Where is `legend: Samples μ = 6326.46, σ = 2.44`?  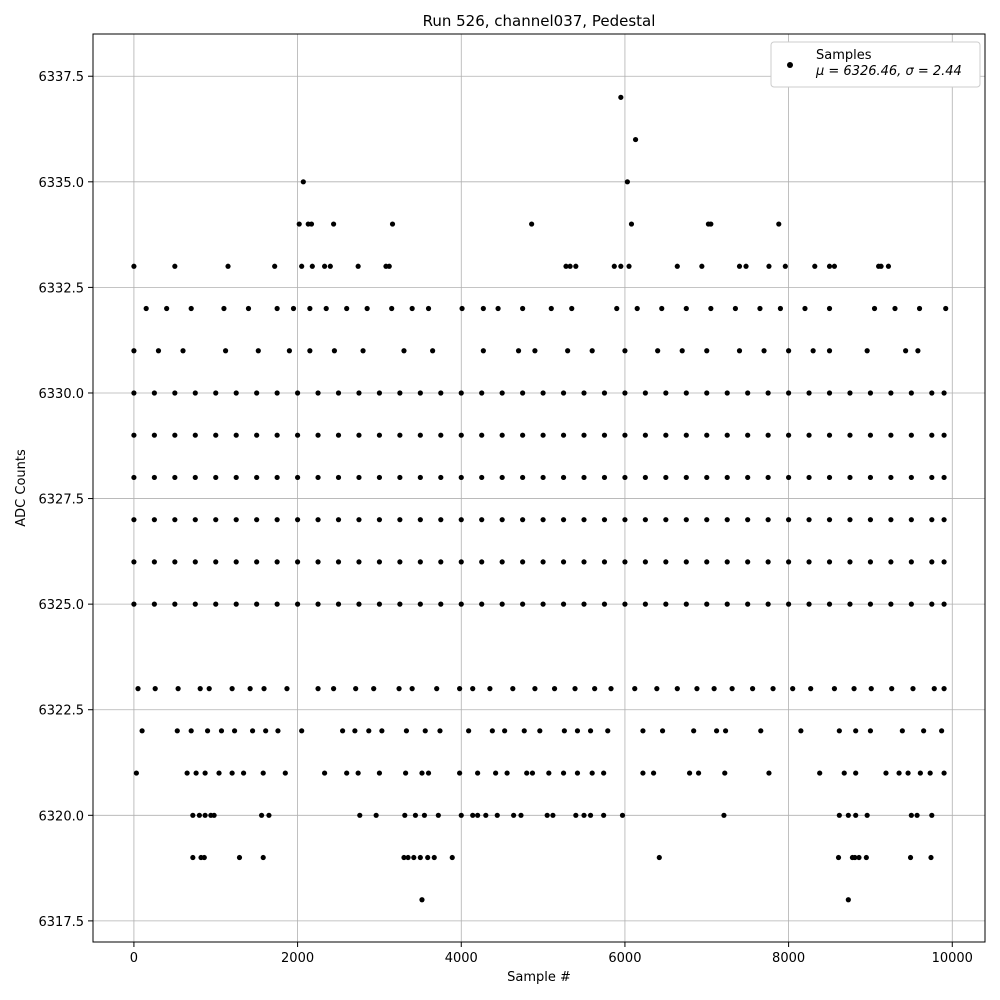
legend: Samples μ = 6326.46, σ = 2.44 is located at coordinates (875, 64).